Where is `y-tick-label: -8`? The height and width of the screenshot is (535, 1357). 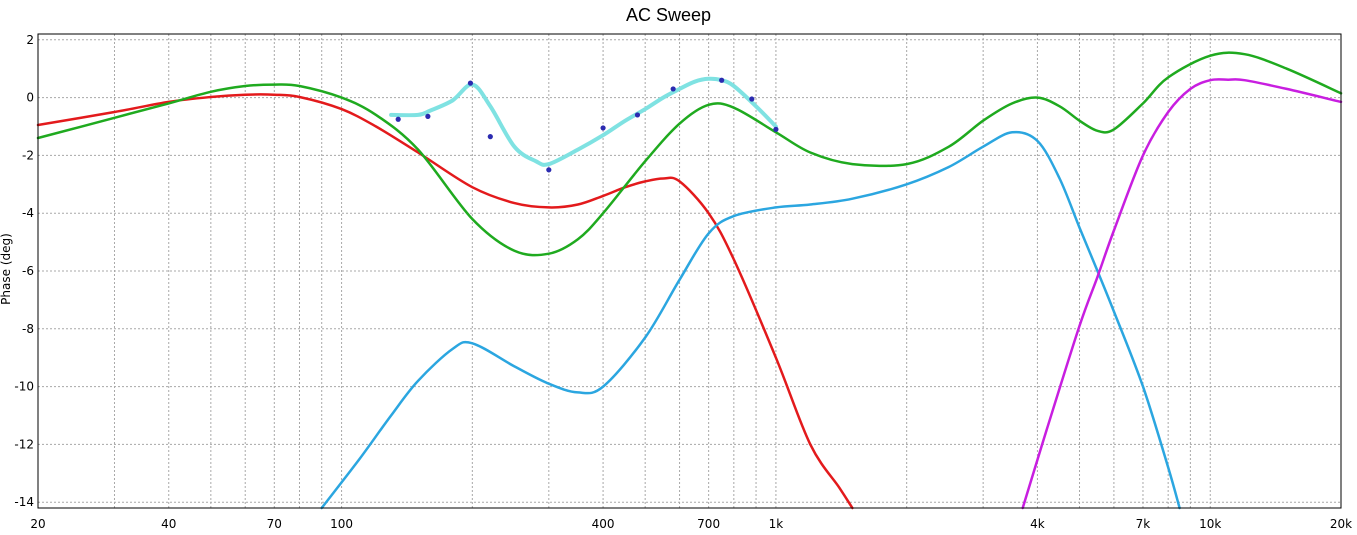 y-tick-label: -8 is located at coordinates (28, 329).